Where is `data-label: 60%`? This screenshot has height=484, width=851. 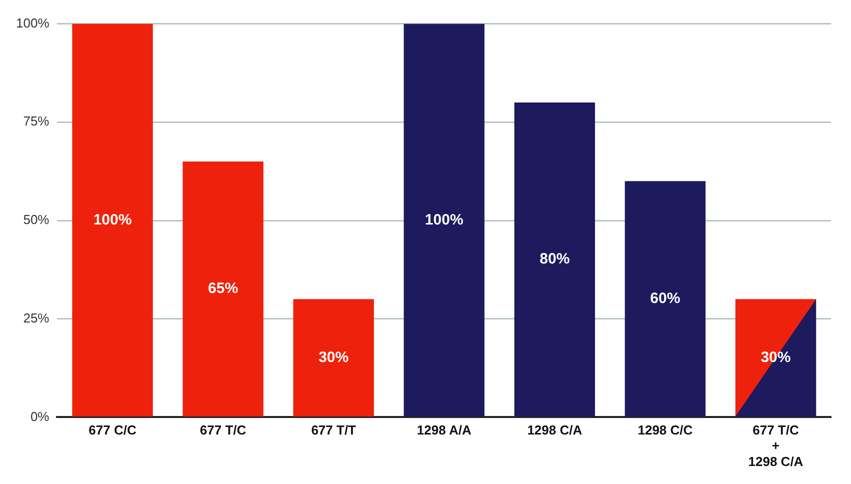 data-label: 60% is located at coordinates (665, 298).